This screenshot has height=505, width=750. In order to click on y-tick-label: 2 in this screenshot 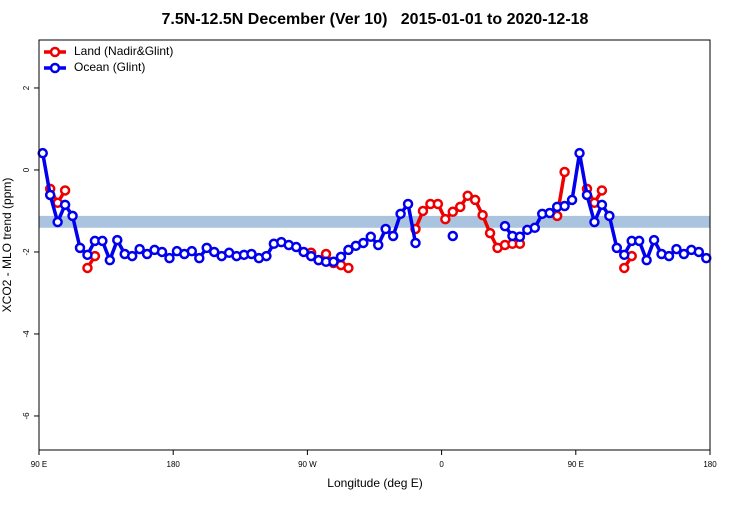, I will do `click(26, 87)`.